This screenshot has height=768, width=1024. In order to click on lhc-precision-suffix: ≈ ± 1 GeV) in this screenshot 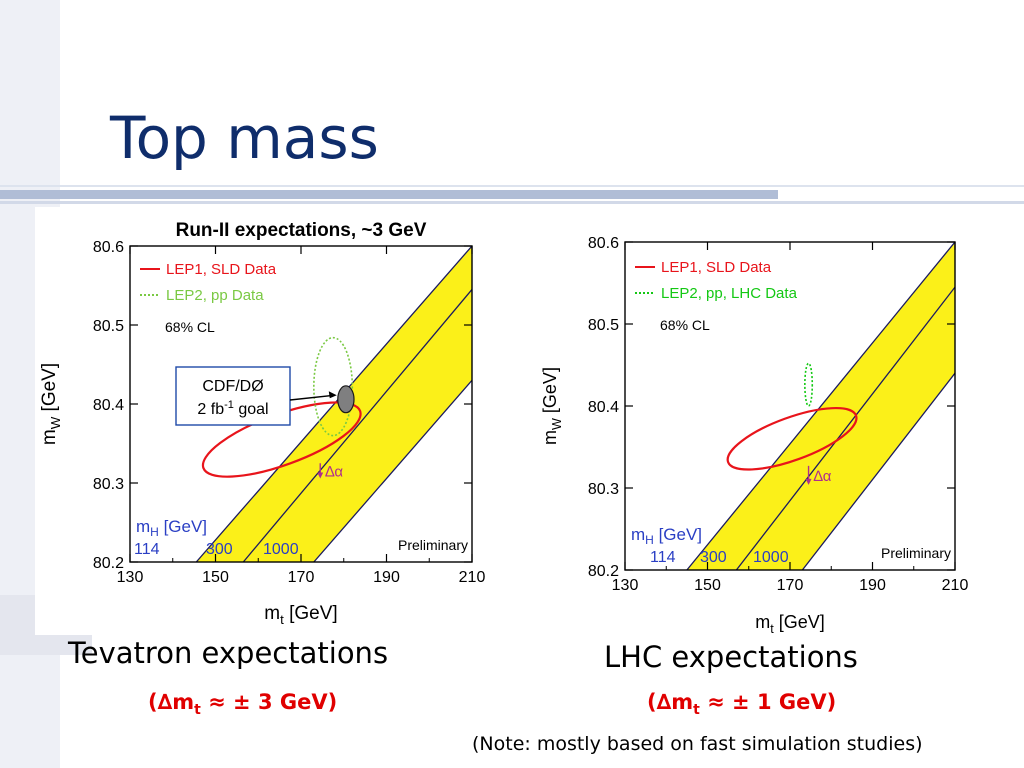, I will do `click(768, 702)`.